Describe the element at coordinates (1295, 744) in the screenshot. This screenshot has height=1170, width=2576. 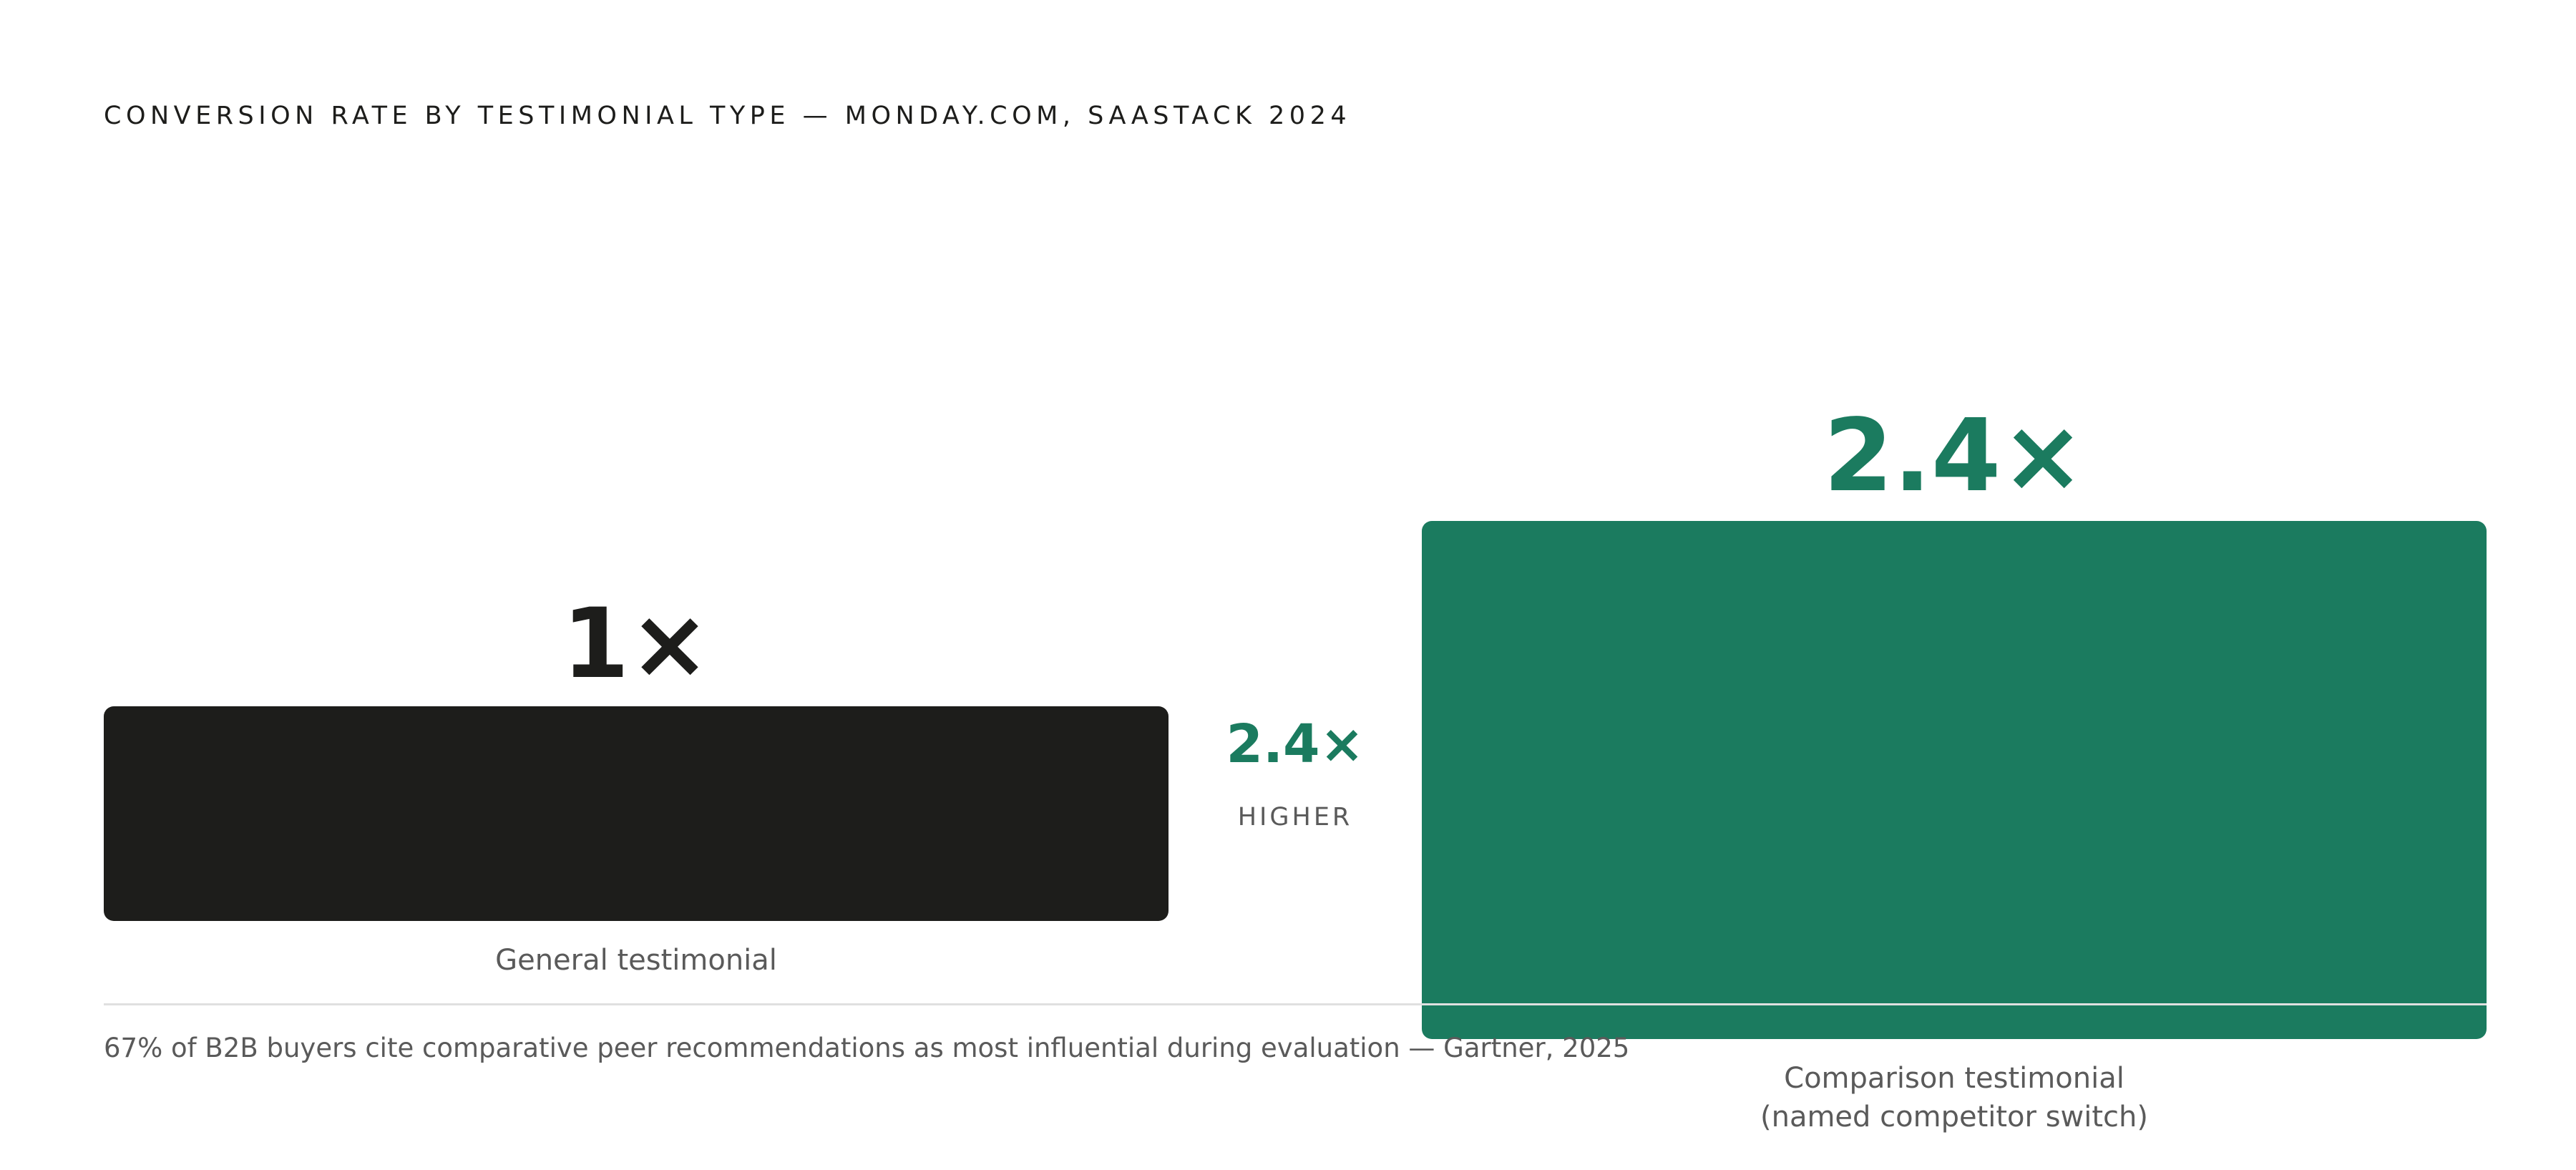
I see `comparison-multiplier: 2.4×` at that location.